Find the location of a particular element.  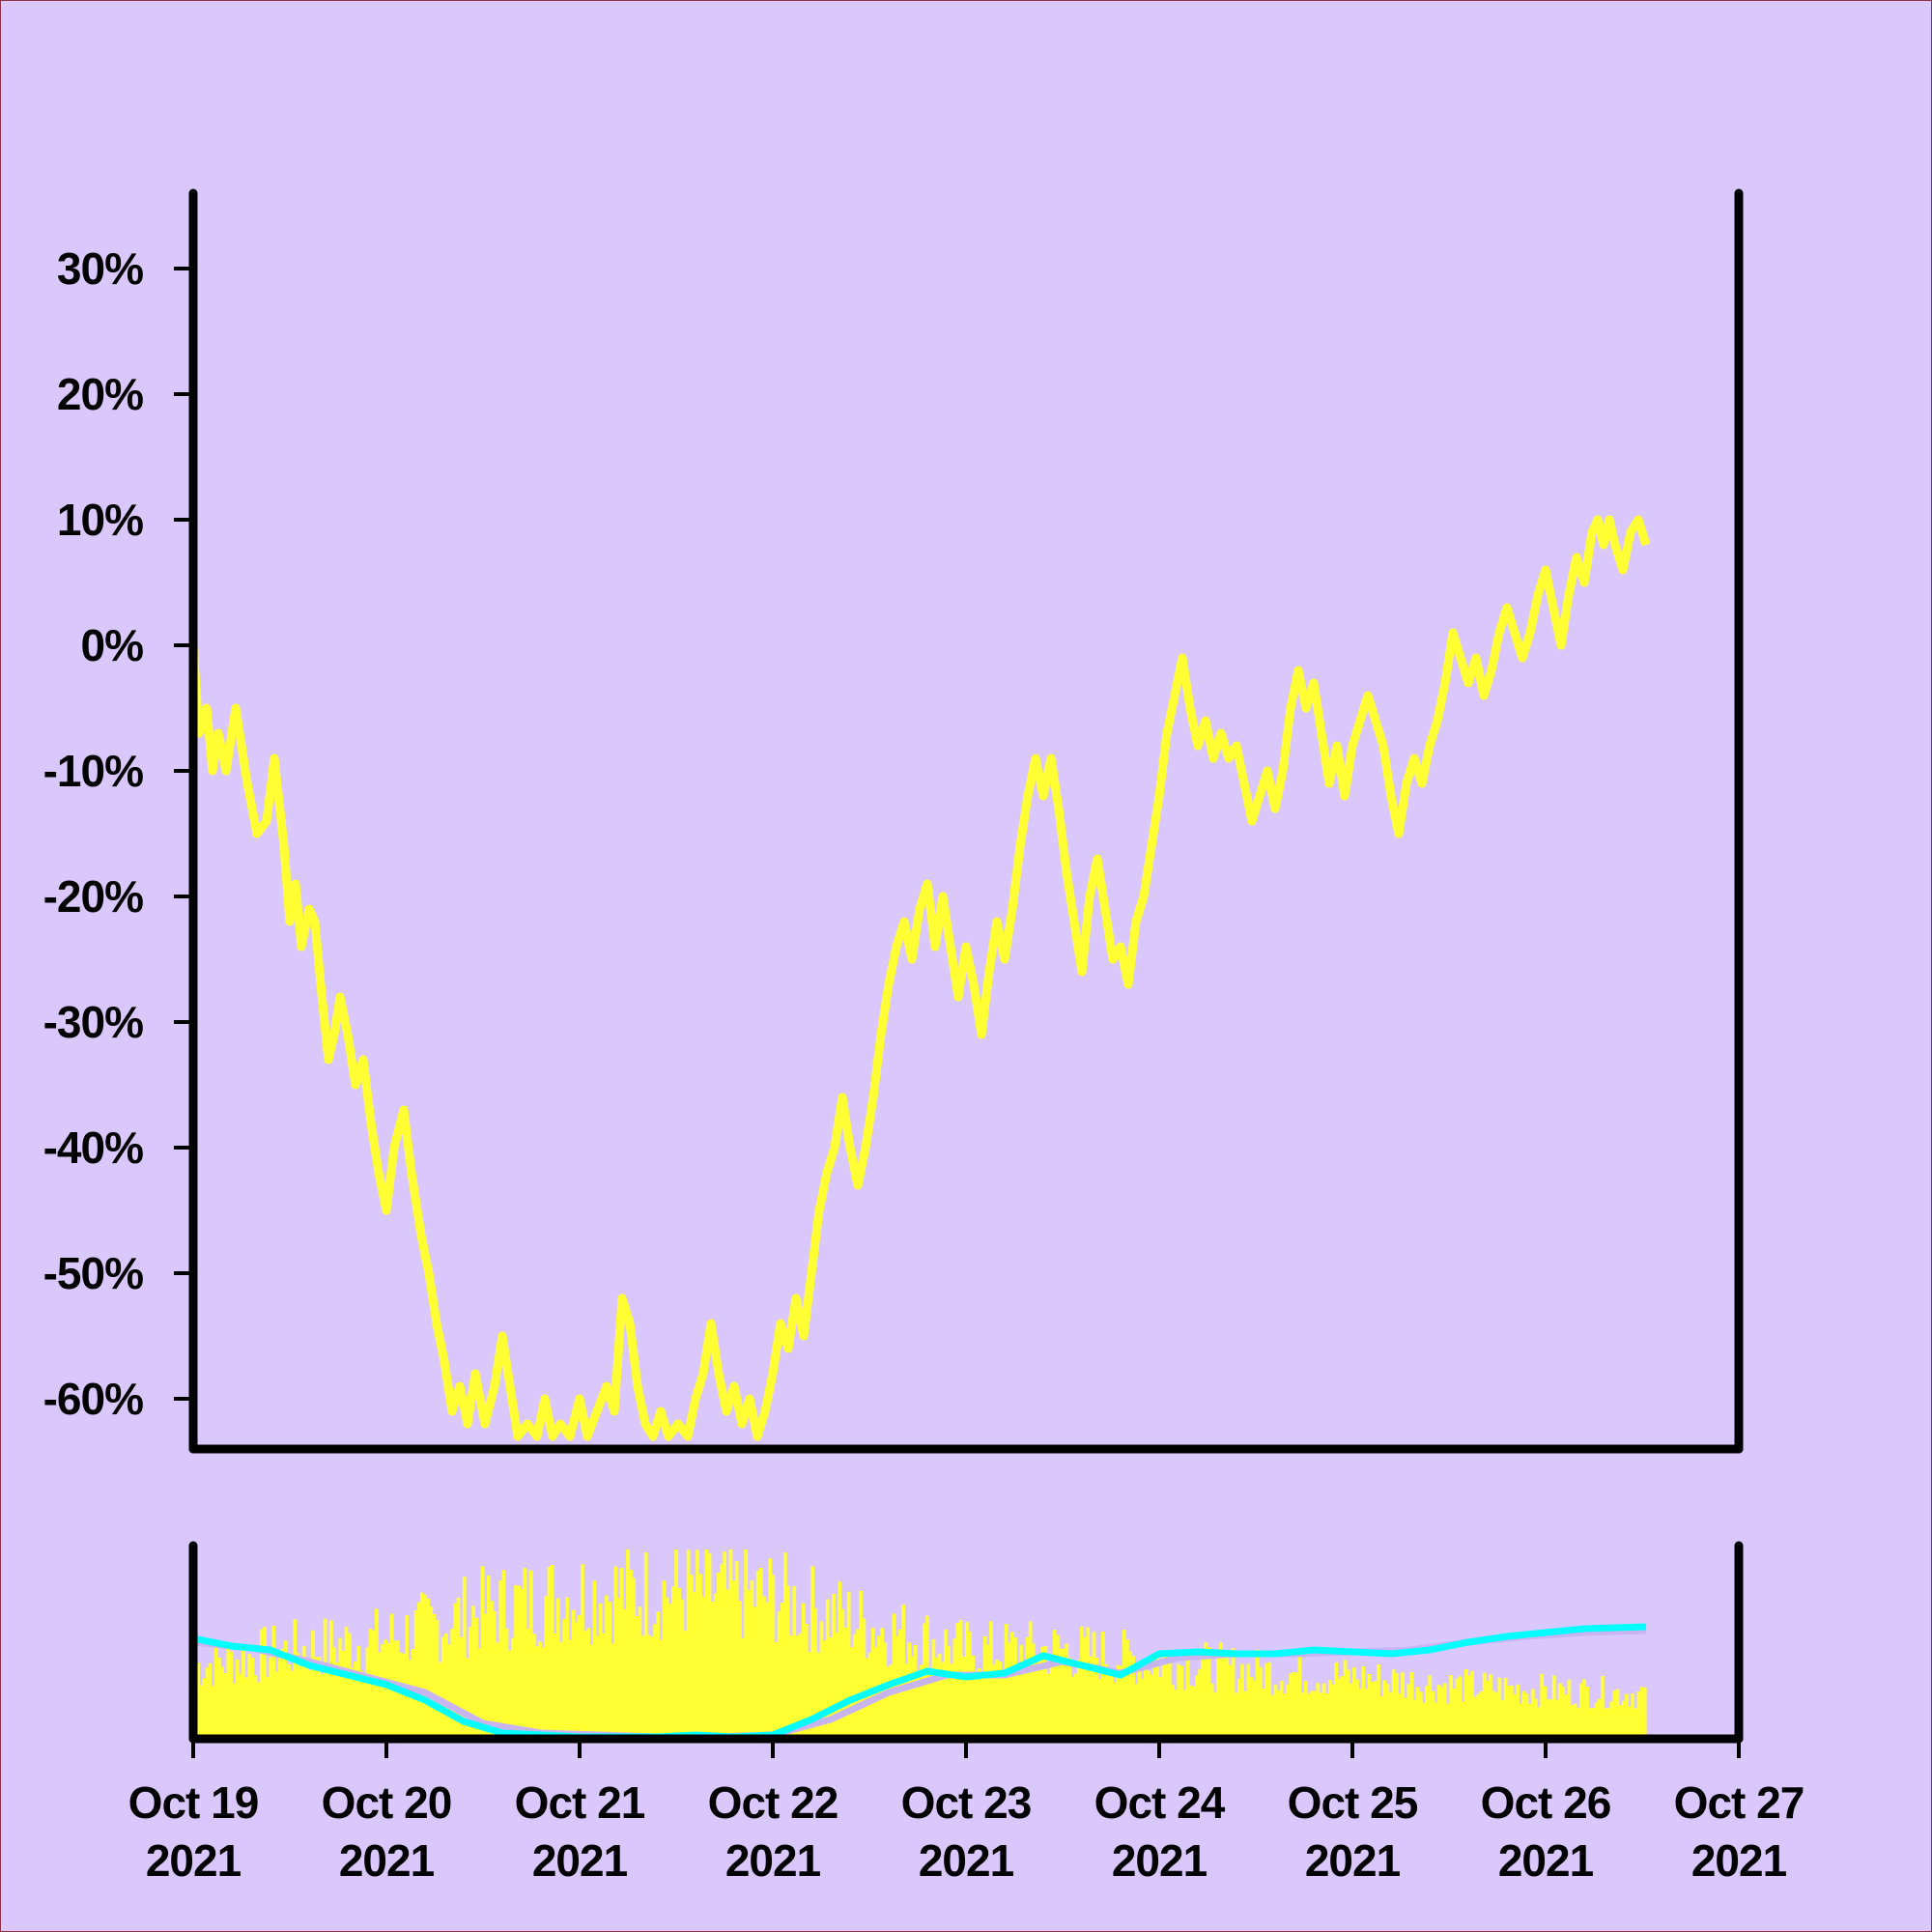

x-tick-label-date: Oct 23 is located at coordinates (966, 1802).